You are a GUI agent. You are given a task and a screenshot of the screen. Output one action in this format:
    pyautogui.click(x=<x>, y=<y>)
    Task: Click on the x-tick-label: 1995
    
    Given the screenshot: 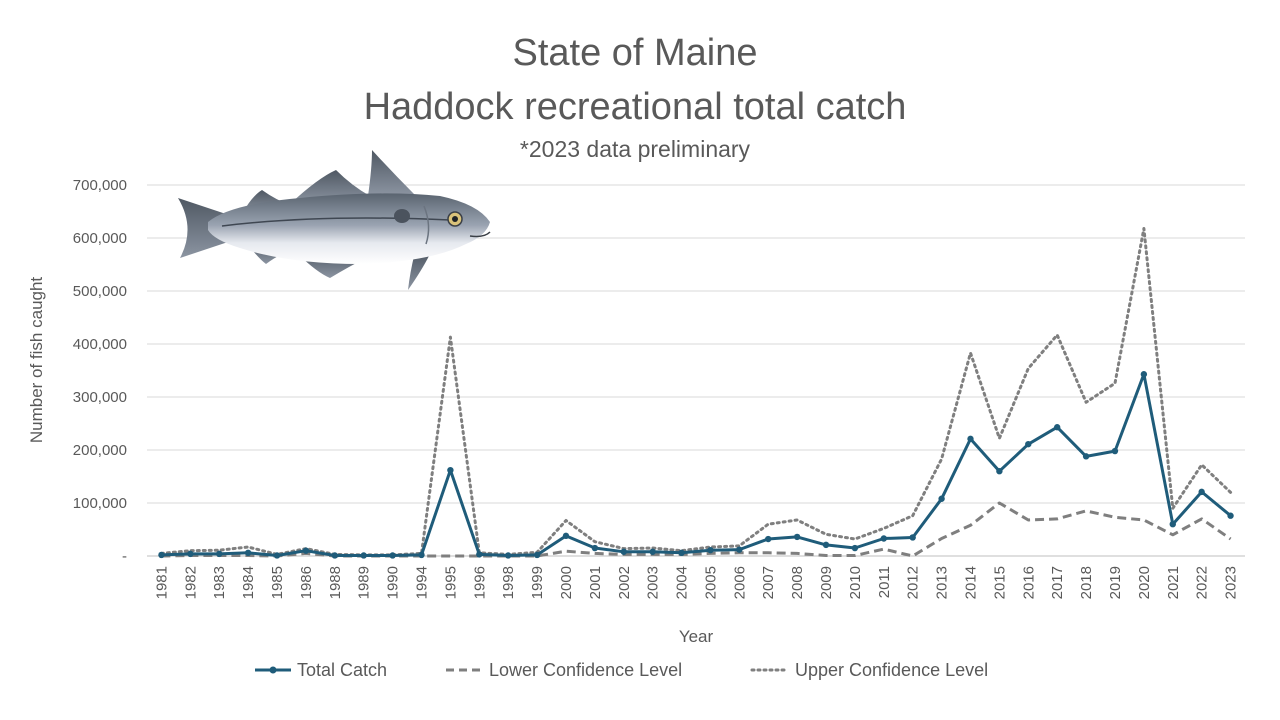 What is the action you would take?
    pyautogui.click(x=450, y=582)
    